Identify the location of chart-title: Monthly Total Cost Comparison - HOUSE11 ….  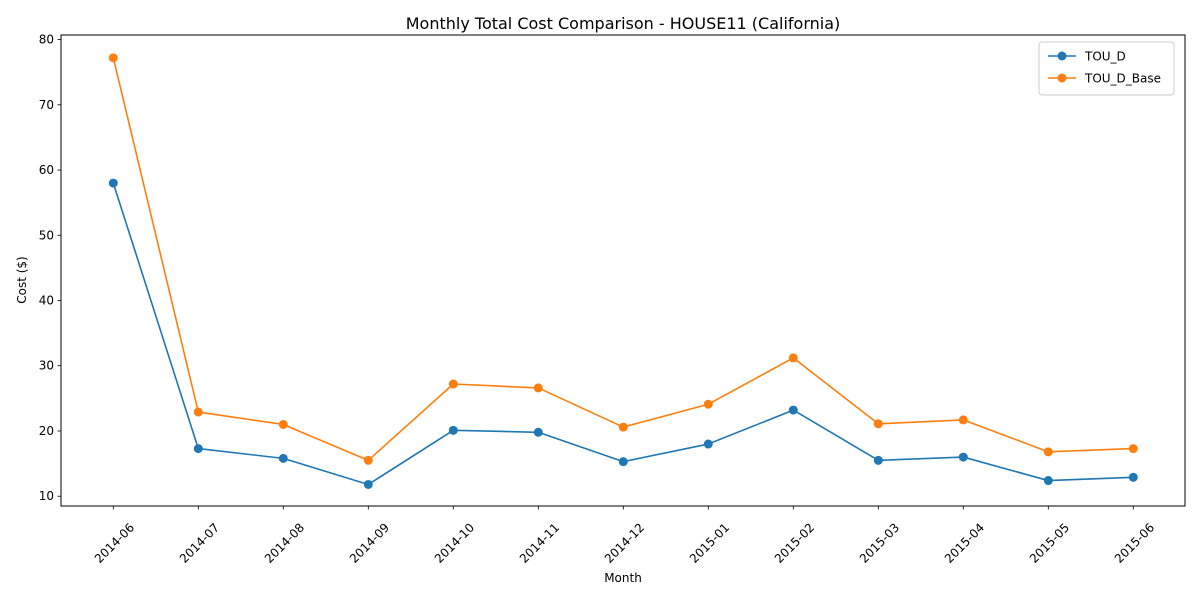
(623, 23).